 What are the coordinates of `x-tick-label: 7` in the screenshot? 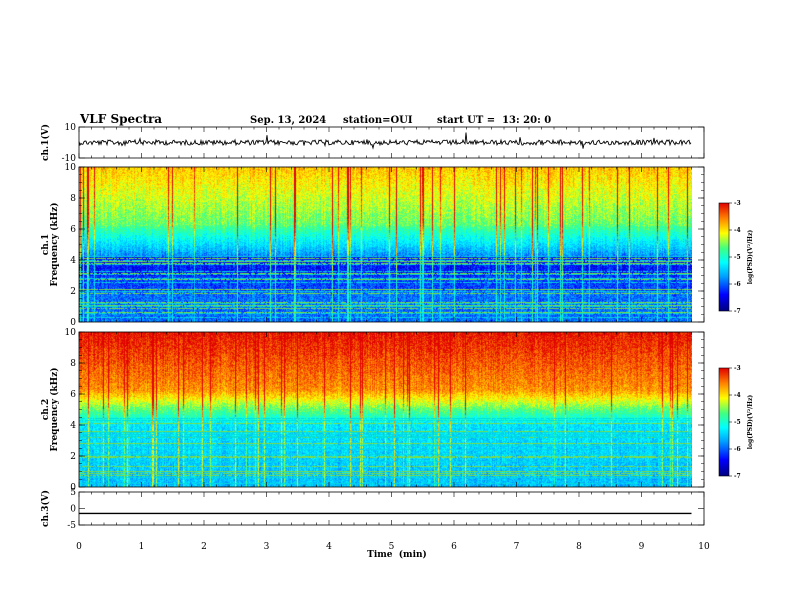 It's located at (517, 547).